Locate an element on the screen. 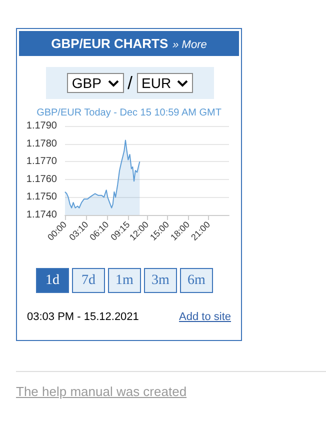  text: EUR is located at coordinates (165, 83).